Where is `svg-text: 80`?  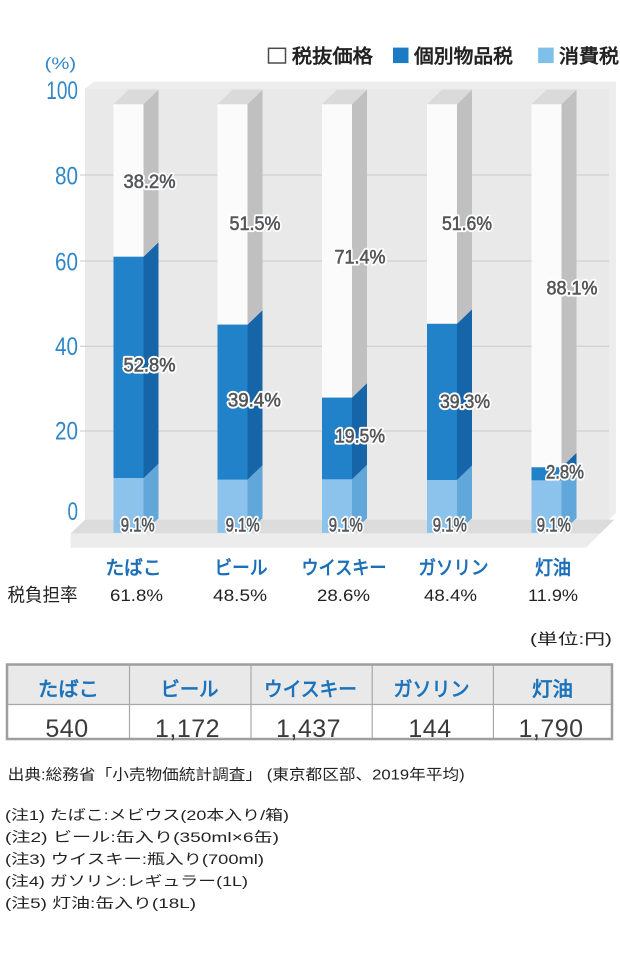
svg-text: 80 is located at coordinates (66, 176).